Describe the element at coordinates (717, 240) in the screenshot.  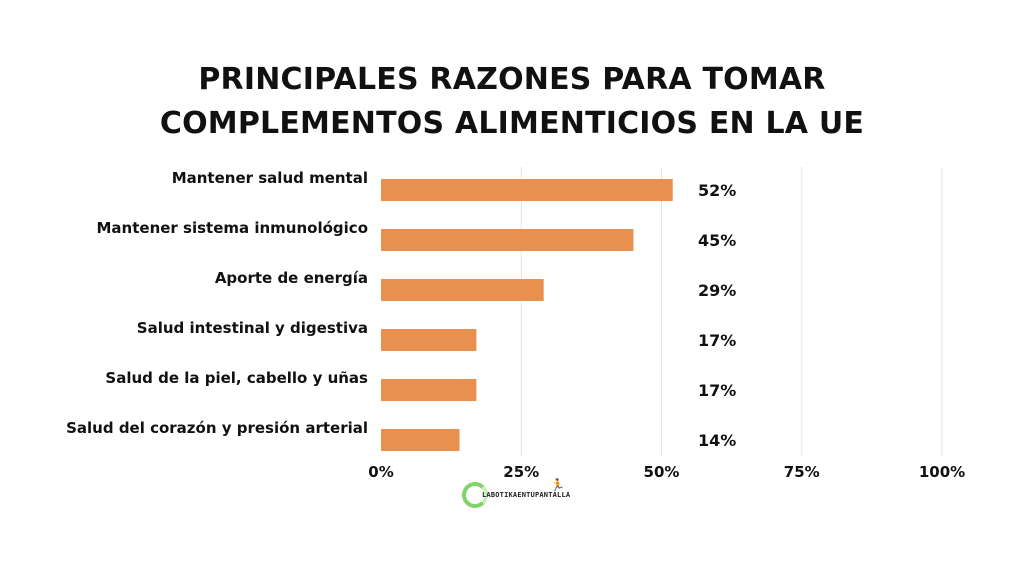
I see `value-label: 45%` at that location.